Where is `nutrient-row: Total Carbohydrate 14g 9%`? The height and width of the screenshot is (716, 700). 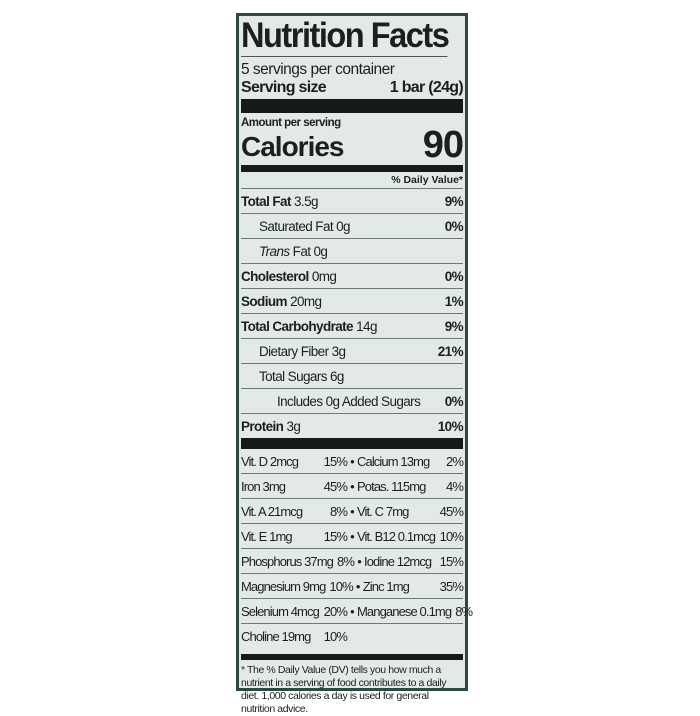 nutrient-row: Total Carbohydrate 14g 9% is located at coordinates (352, 326).